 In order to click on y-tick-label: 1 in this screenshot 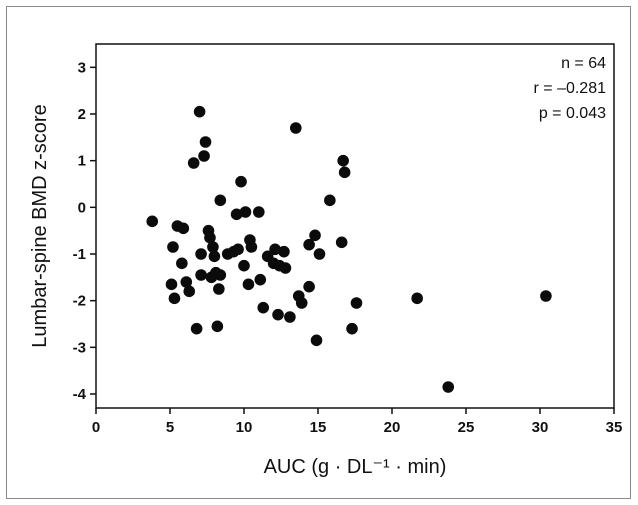, I will do `click(82, 161)`.